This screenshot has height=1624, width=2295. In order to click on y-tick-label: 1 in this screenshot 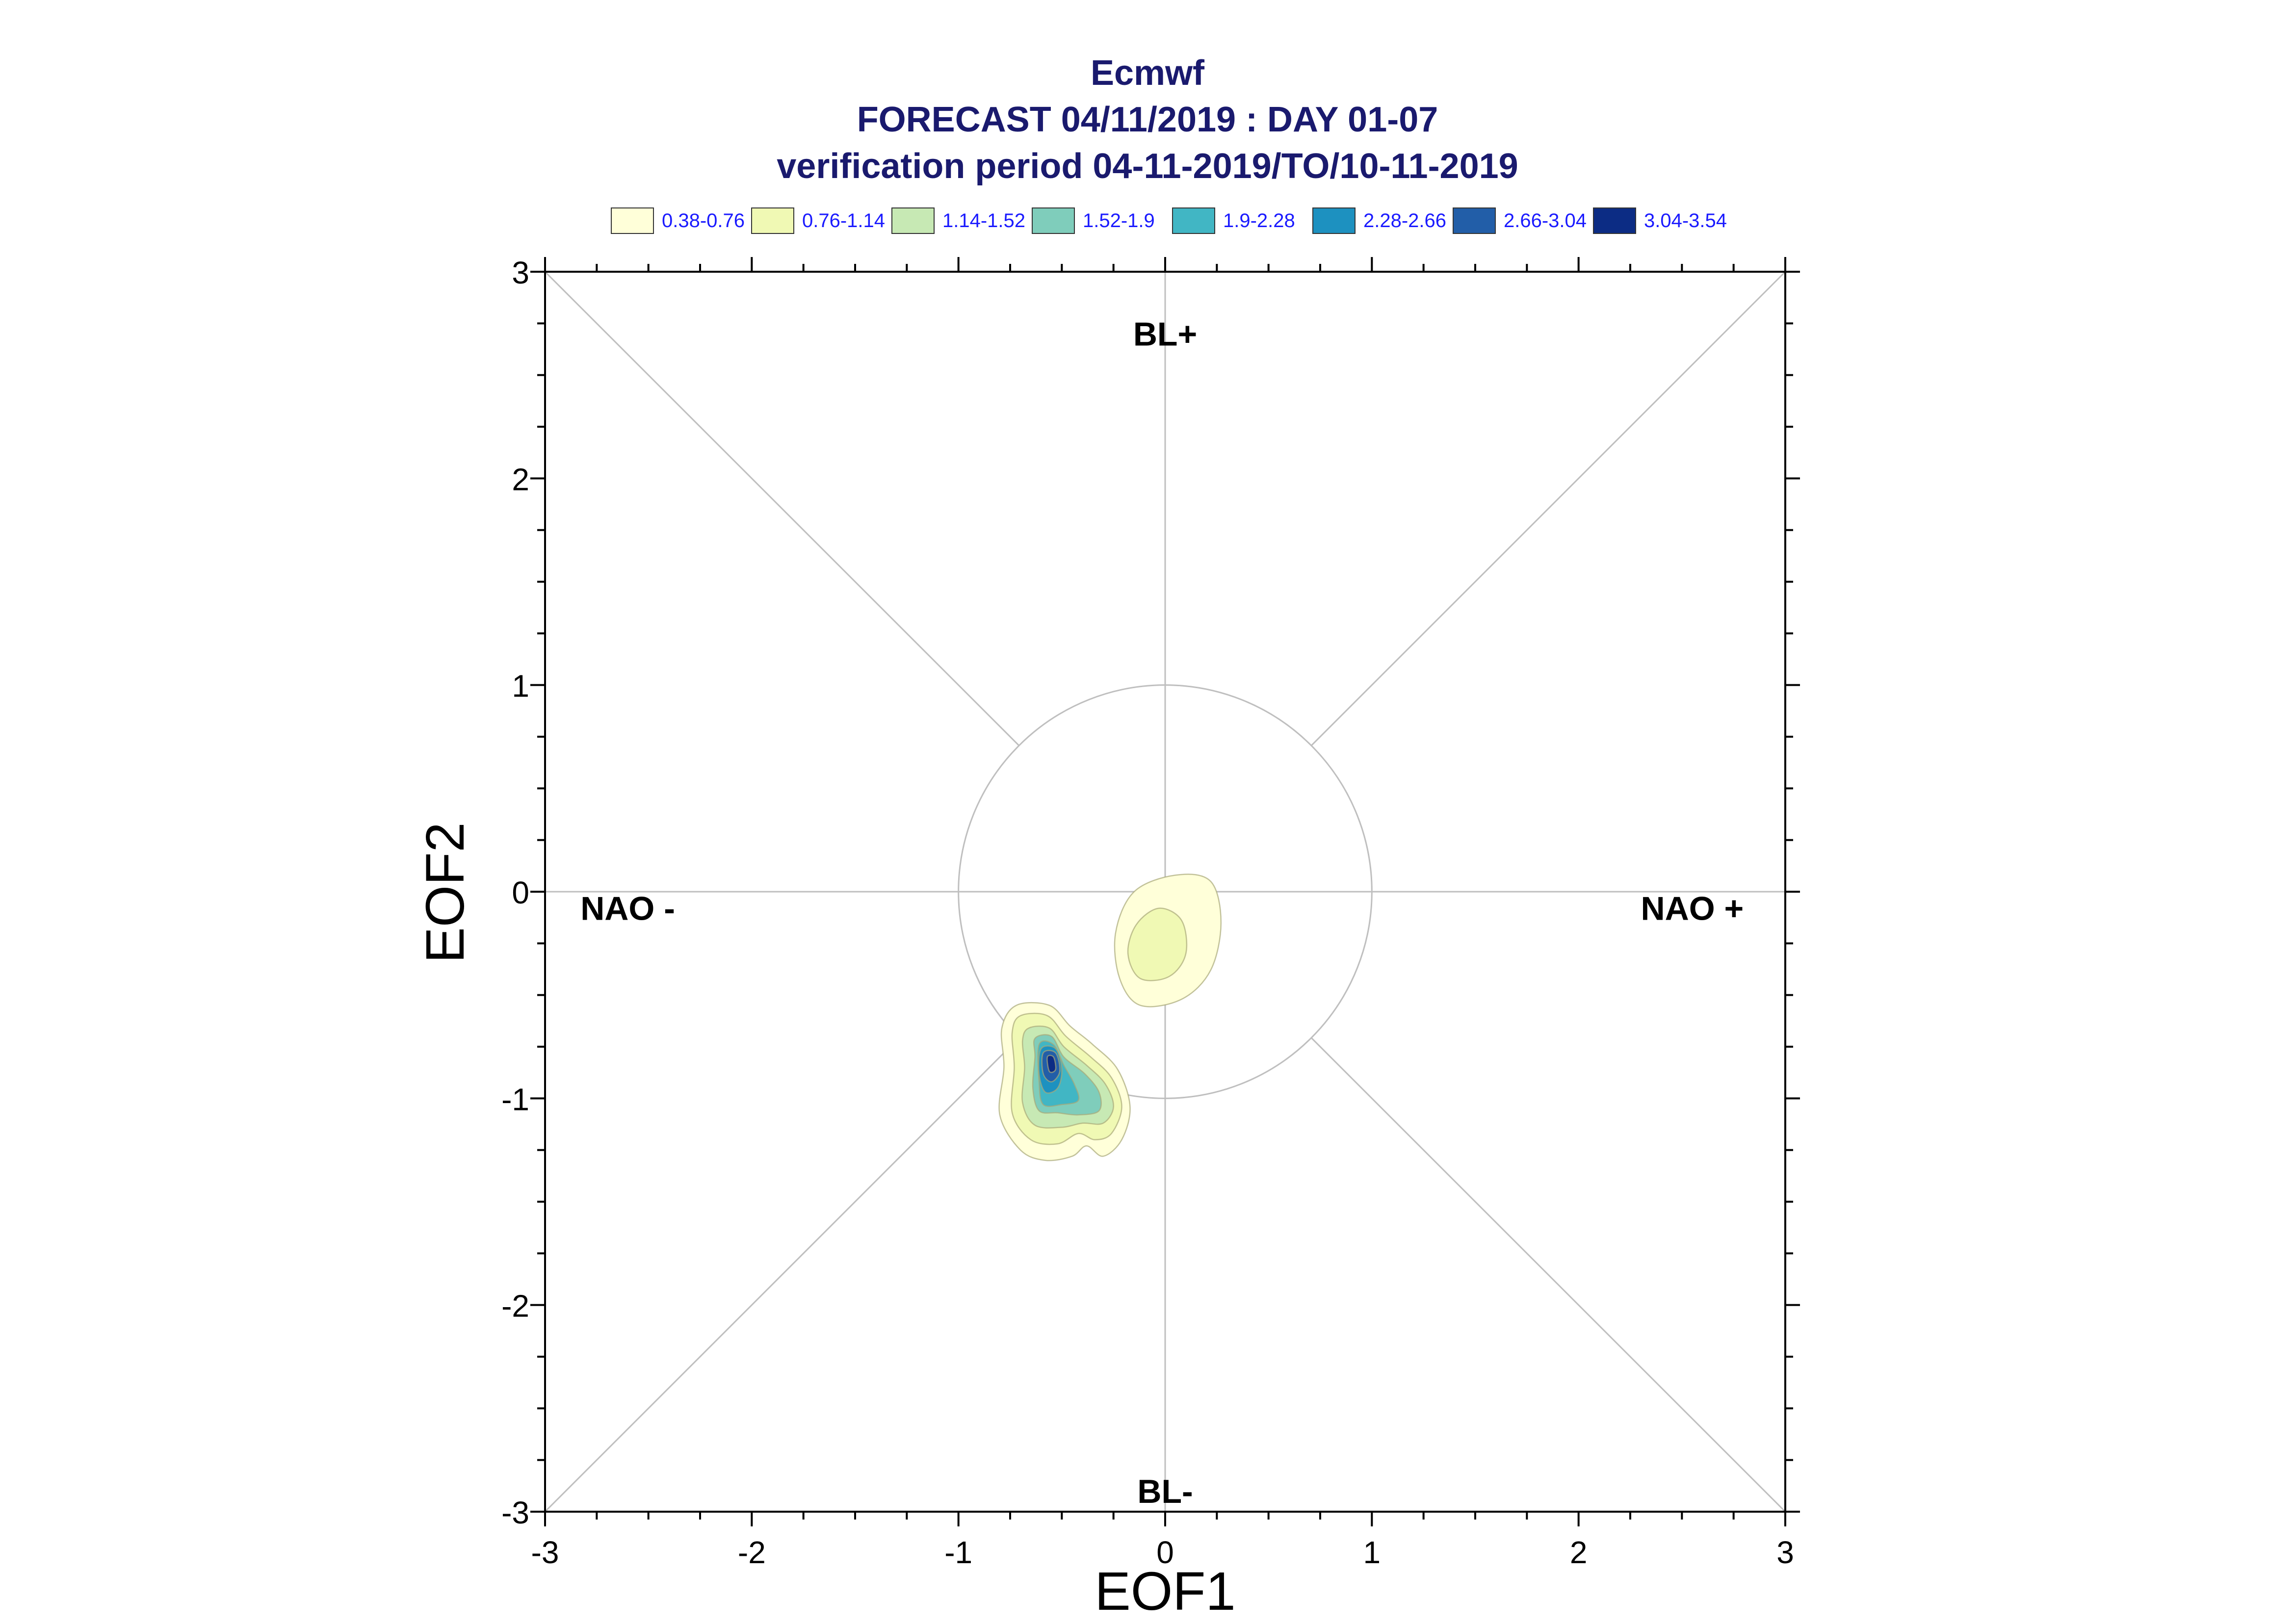, I will do `click(520, 686)`.